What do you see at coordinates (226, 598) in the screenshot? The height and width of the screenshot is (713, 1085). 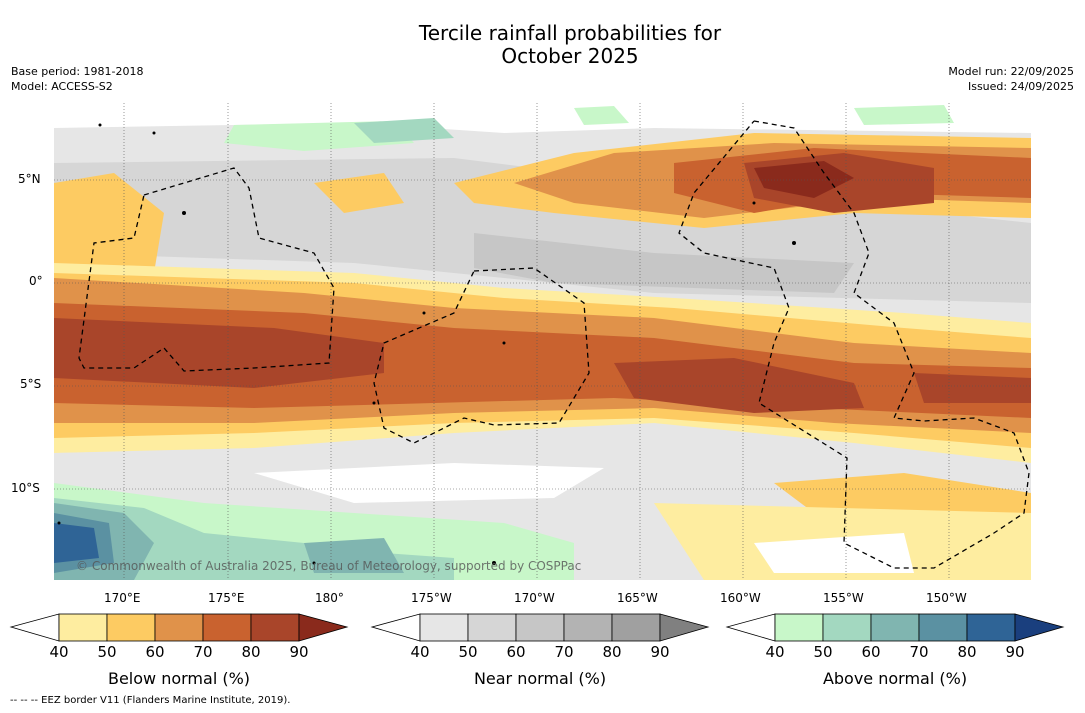 I see `lon-label-175e: 175°E` at bounding box center [226, 598].